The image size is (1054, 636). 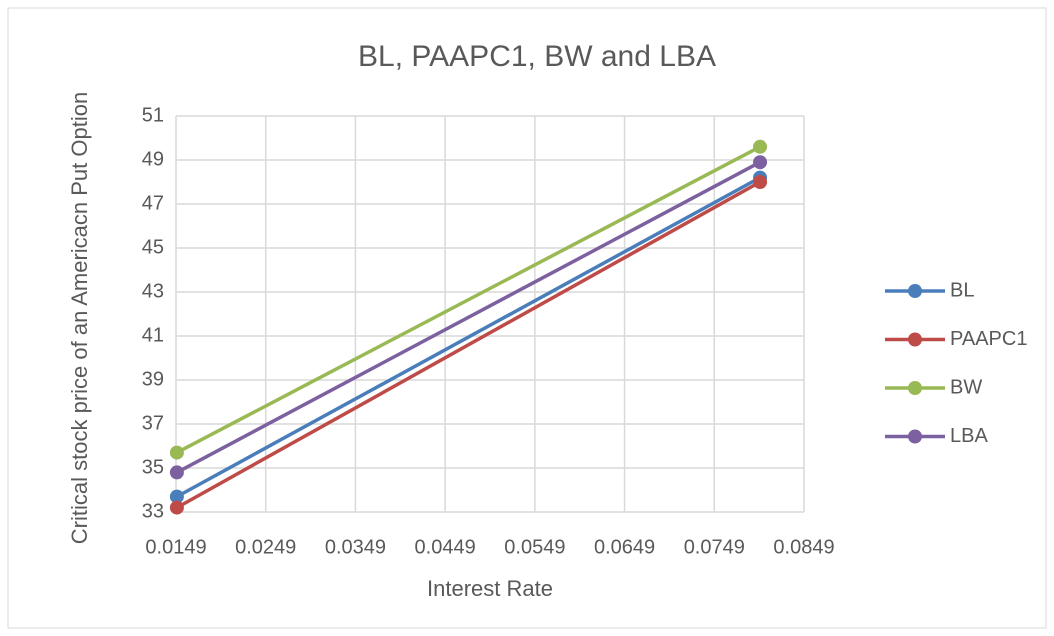 I want to click on x-tick-label: 0.0449, so click(x=445, y=547).